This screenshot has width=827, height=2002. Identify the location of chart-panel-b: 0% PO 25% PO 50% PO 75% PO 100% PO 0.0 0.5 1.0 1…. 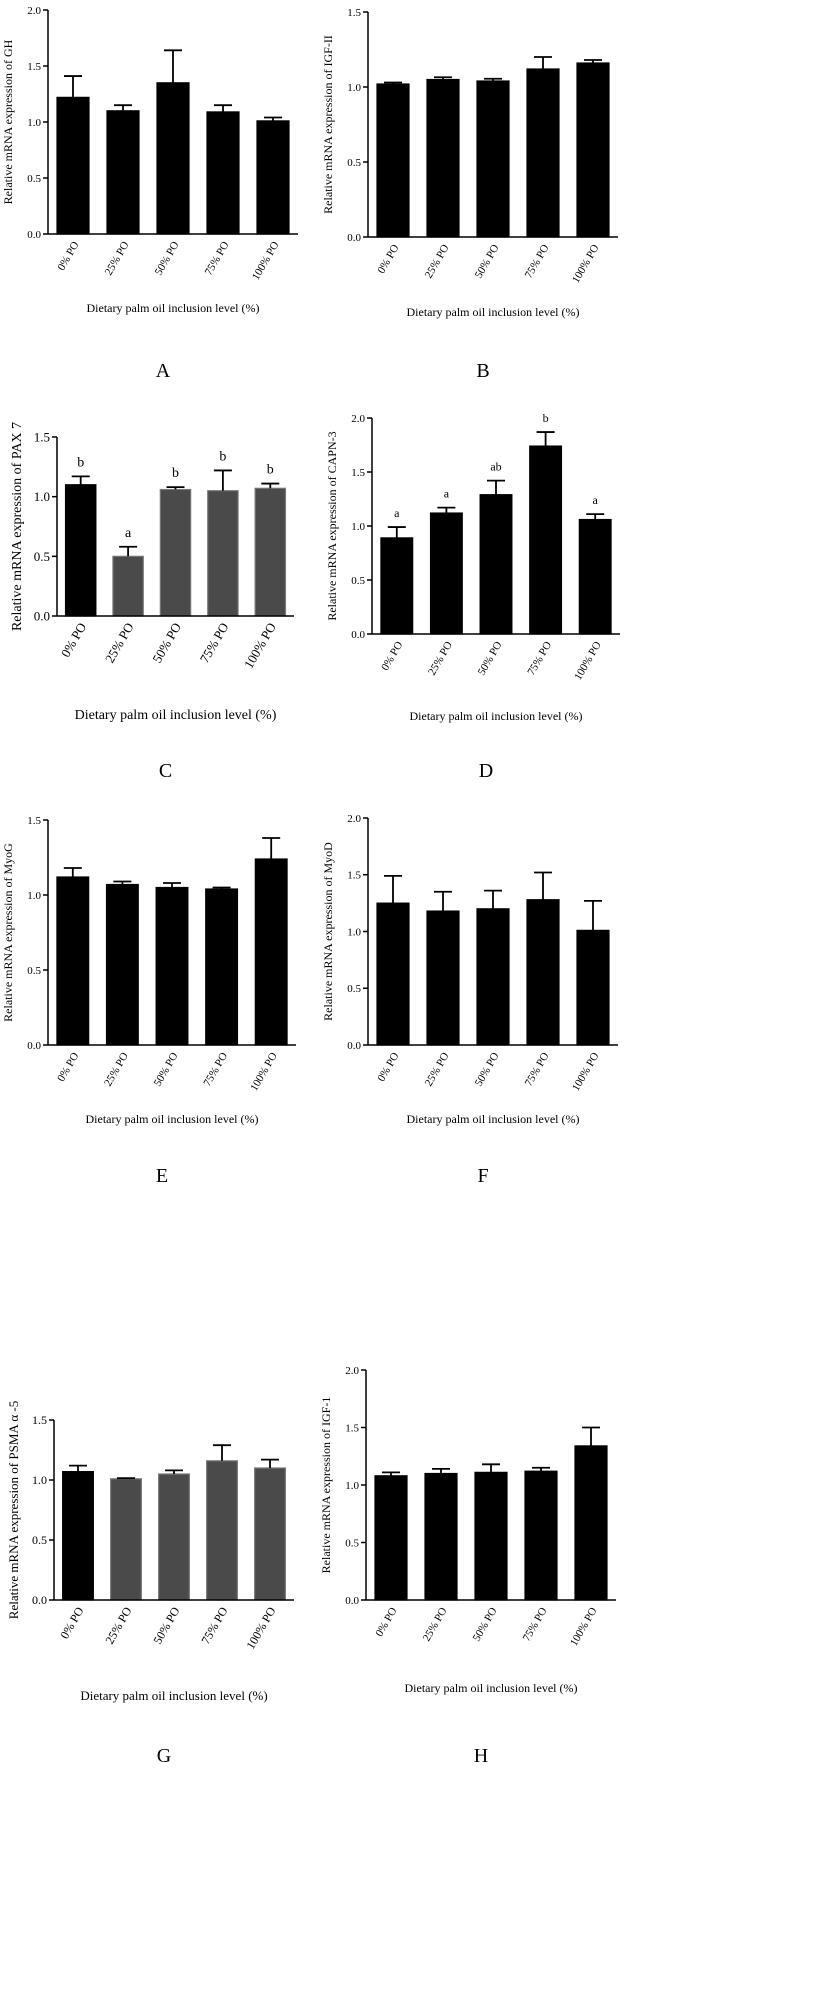
(469, 194).